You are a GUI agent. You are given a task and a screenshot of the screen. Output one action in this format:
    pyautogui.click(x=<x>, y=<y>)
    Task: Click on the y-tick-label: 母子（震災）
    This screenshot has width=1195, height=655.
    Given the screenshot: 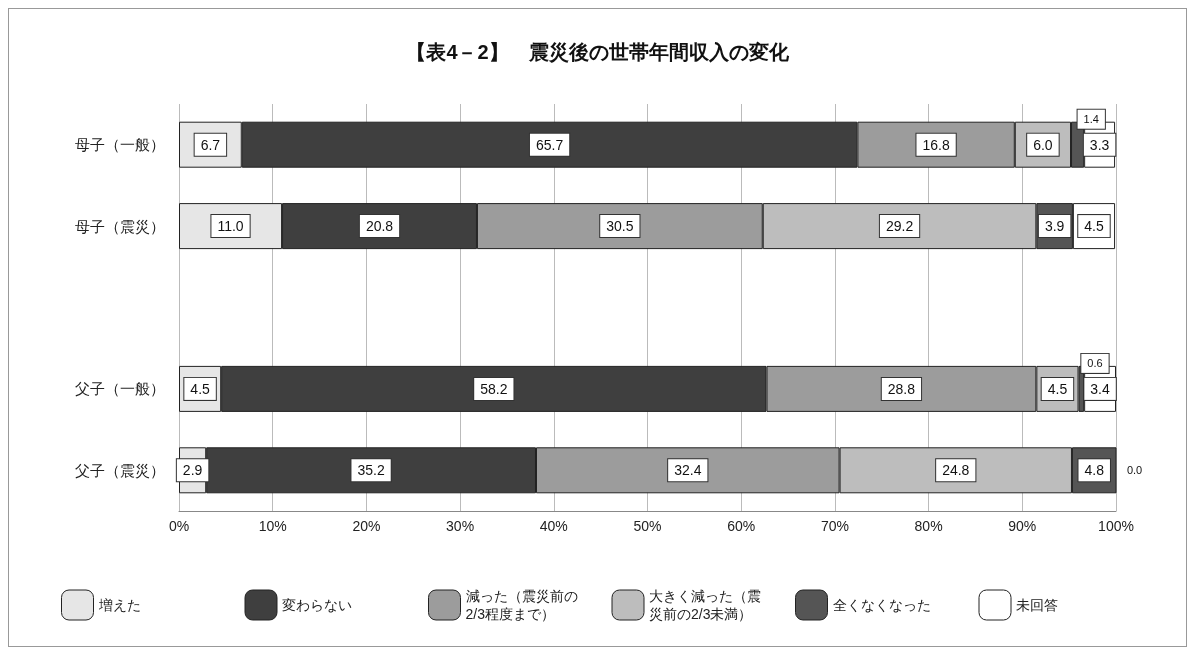 What is the action you would take?
    pyautogui.click(x=120, y=226)
    